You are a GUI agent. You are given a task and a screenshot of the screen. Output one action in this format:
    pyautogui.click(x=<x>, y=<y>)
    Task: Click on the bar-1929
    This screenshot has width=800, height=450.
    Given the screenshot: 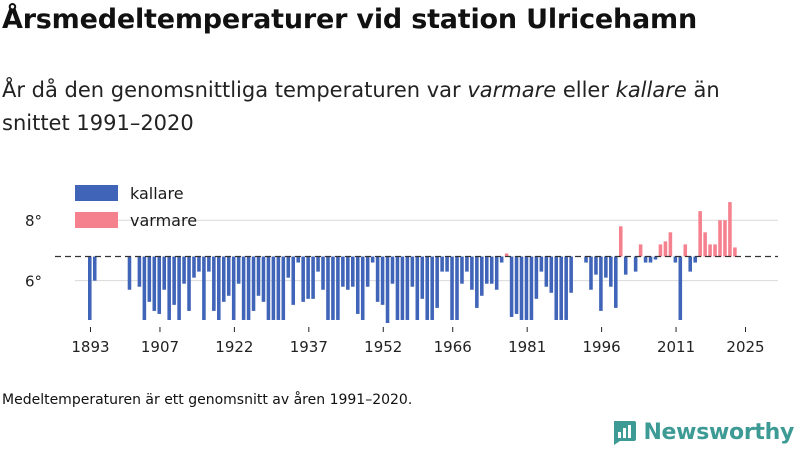 What is the action you would take?
    pyautogui.click(x=268, y=288)
    